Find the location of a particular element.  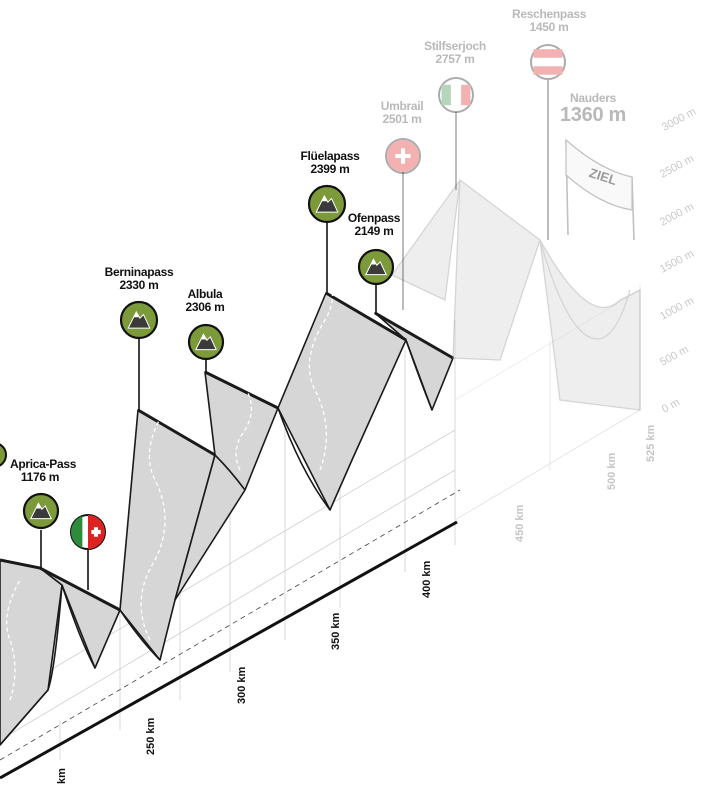

pass-label-reschen: Reschenpass 1450 m is located at coordinates (549, 20).